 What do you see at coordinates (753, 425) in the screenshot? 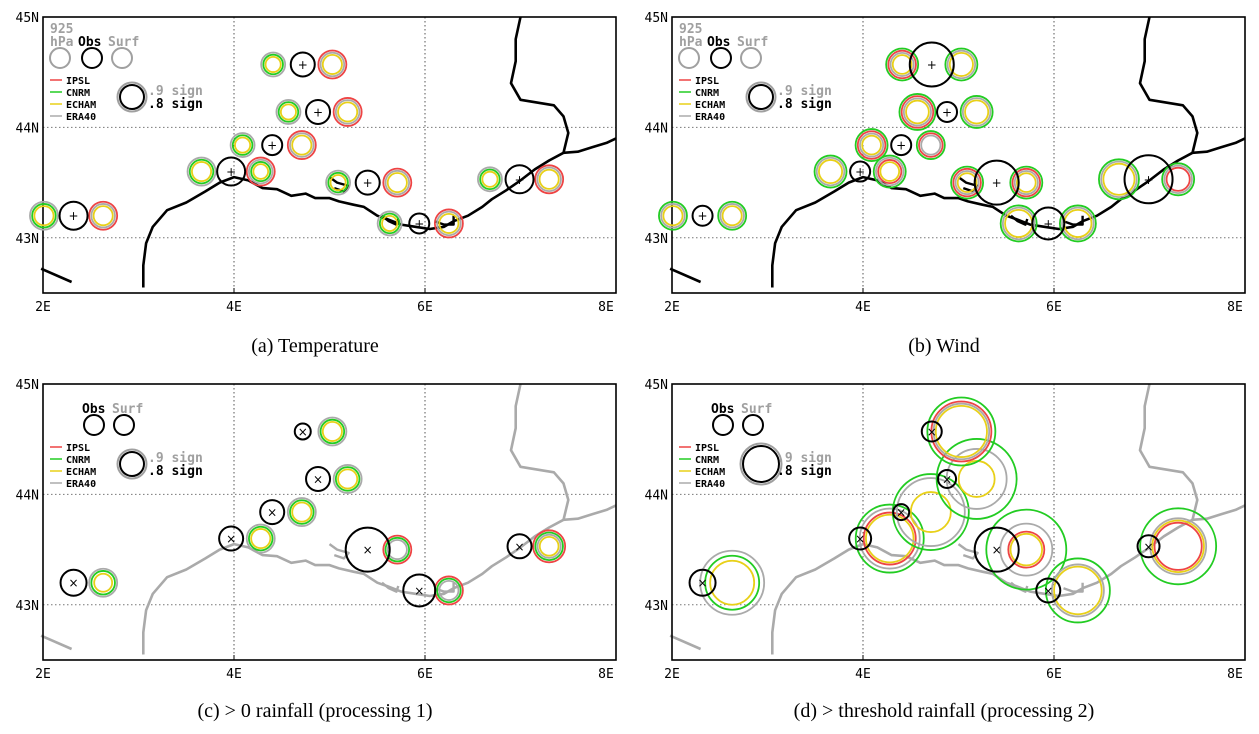
I see `legend-surf-circle` at bounding box center [753, 425].